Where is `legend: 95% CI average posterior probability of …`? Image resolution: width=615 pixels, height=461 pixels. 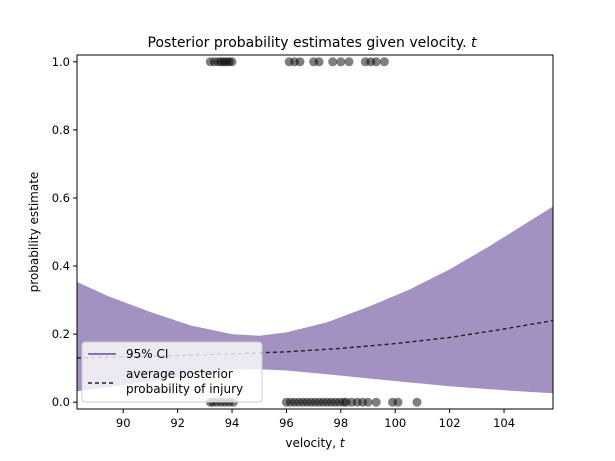 legend: 95% CI average posterior probability of … is located at coordinates (172, 372).